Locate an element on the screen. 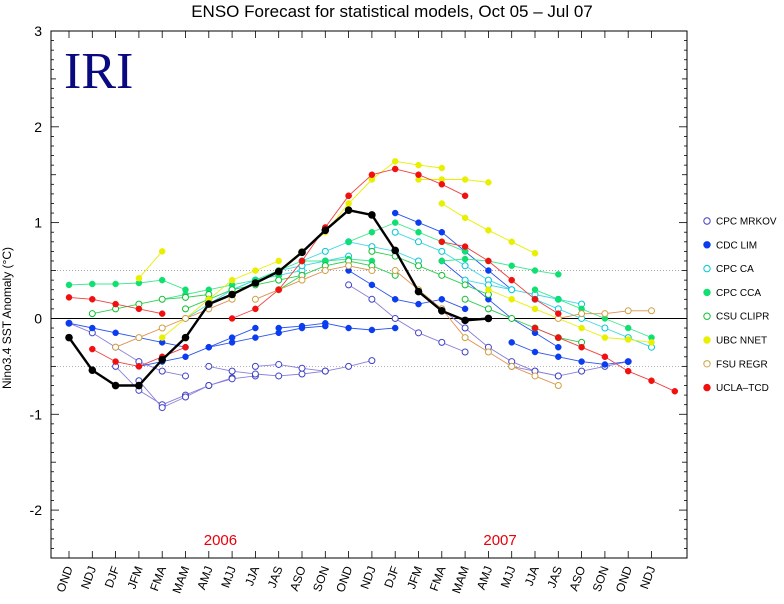 The width and height of the screenshot is (784, 604). legend-label: CPC CCA is located at coordinates (738, 293).